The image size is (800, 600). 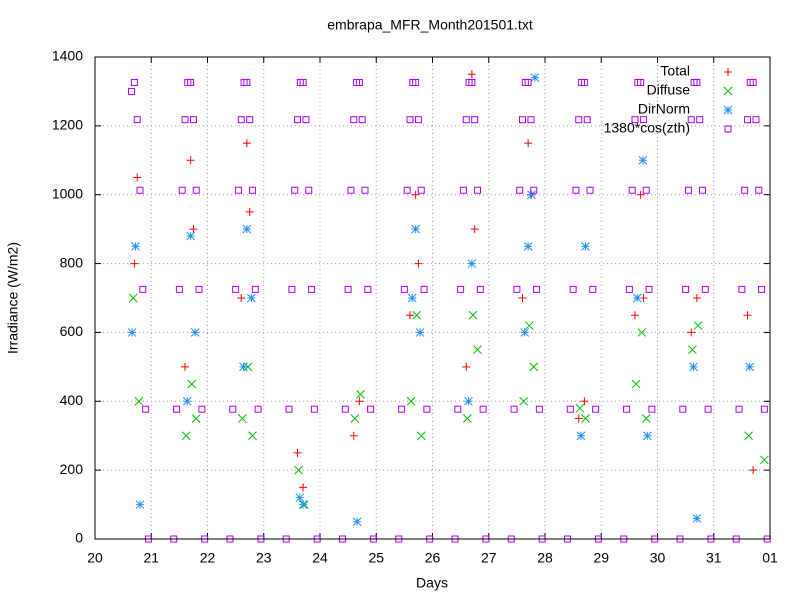 I want to click on legend-label: 1380*cos(zth), so click(x=647, y=128).